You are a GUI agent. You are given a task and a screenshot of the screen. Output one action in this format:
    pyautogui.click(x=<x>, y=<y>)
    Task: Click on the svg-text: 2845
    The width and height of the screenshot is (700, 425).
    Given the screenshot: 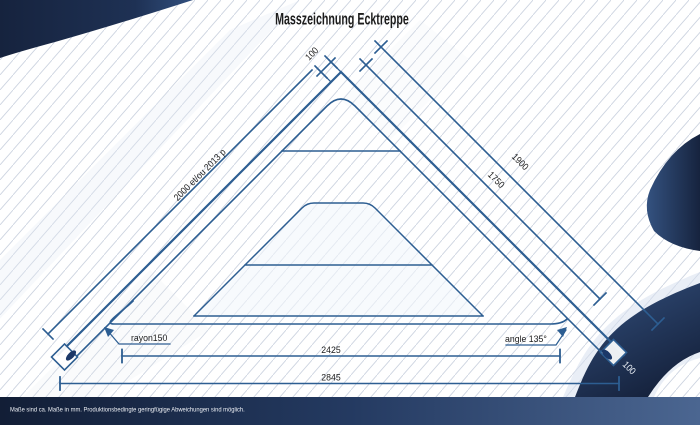 What is the action you would take?
    pyautogui.click(x=330, y=377)
    